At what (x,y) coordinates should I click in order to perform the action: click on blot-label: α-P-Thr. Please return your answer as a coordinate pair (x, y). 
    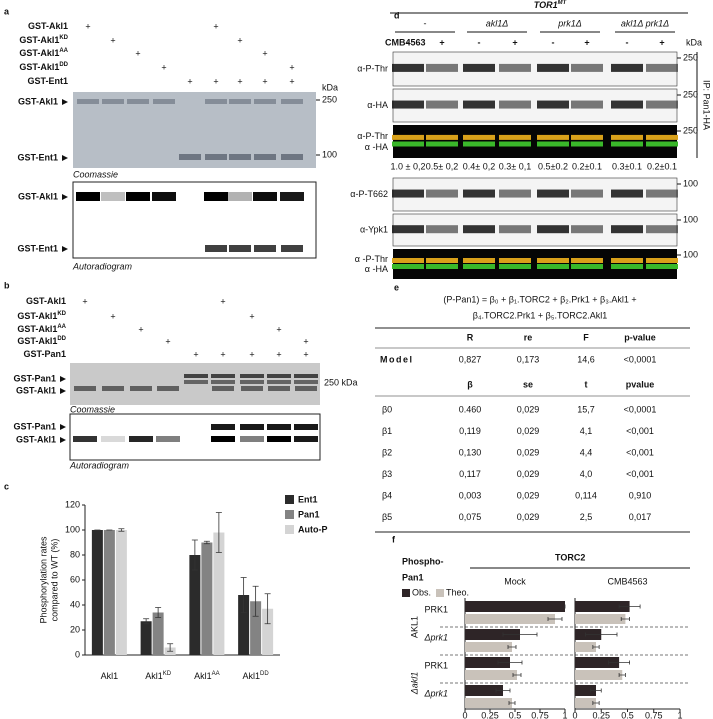
    Looking at the image, I should click on (372, 136).